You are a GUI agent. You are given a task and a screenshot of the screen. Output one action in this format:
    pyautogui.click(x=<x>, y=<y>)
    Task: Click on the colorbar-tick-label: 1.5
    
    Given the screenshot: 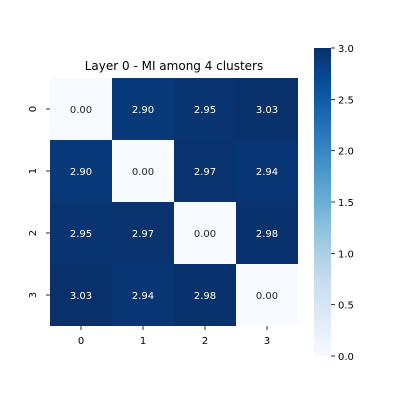 What is the action you would take?
    pyautogui.click(x=346, y=203)
    